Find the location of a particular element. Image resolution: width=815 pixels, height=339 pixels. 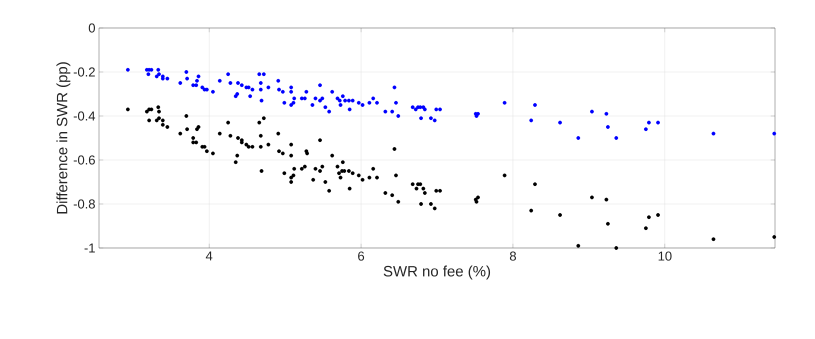

y-tick-label: 0 is located at coordinates (91, 28).